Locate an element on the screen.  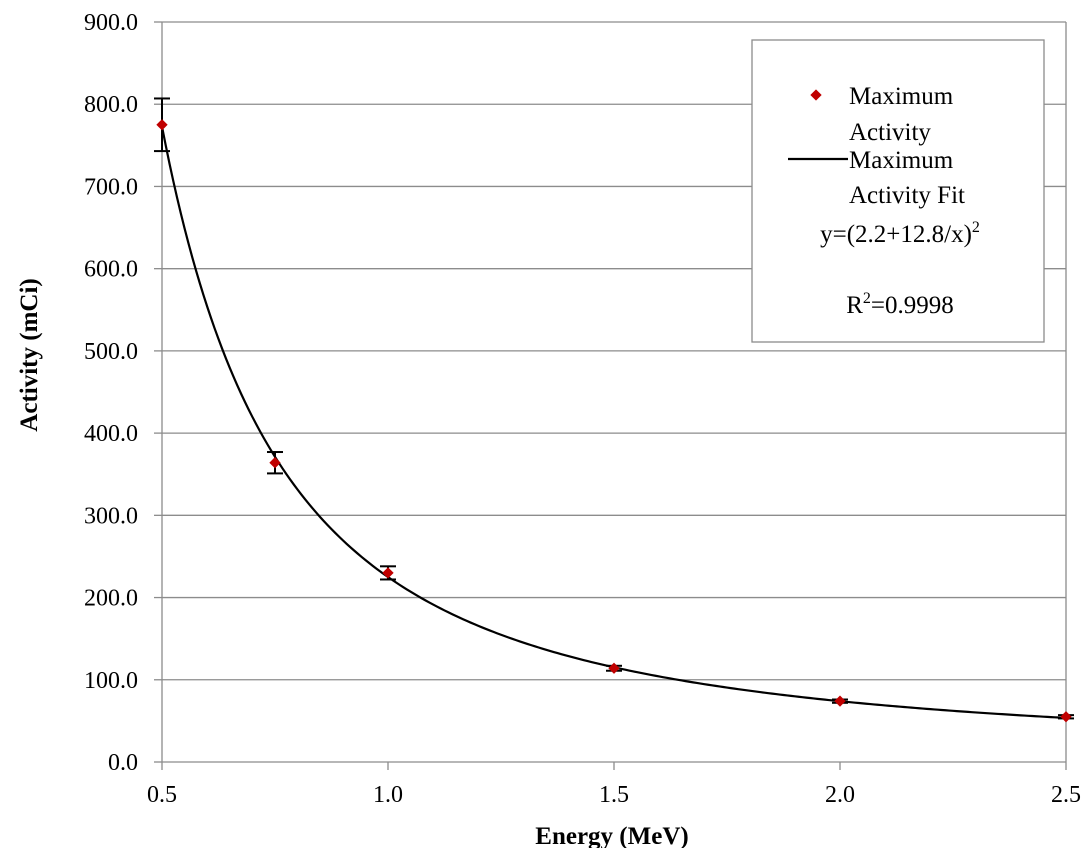
legend-box is located at coordinates (898, 191).